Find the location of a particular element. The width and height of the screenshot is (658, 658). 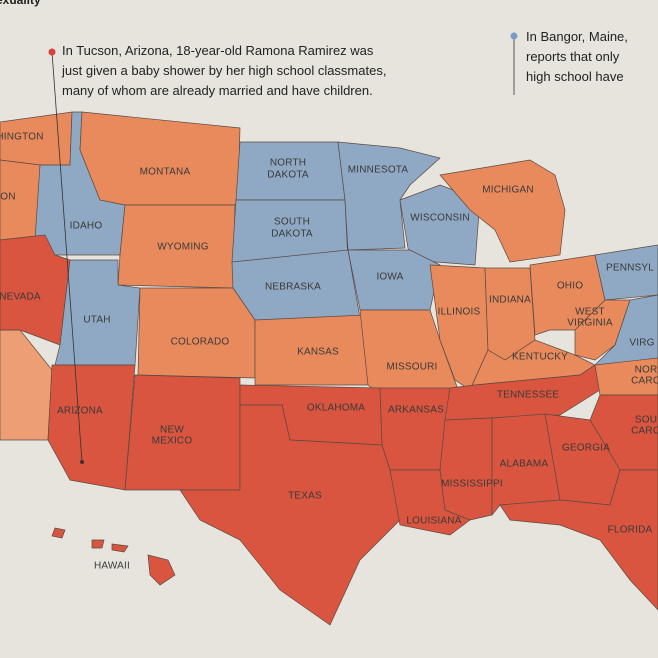

state-label: MINNESOTA is located at coordinates (378, 170).